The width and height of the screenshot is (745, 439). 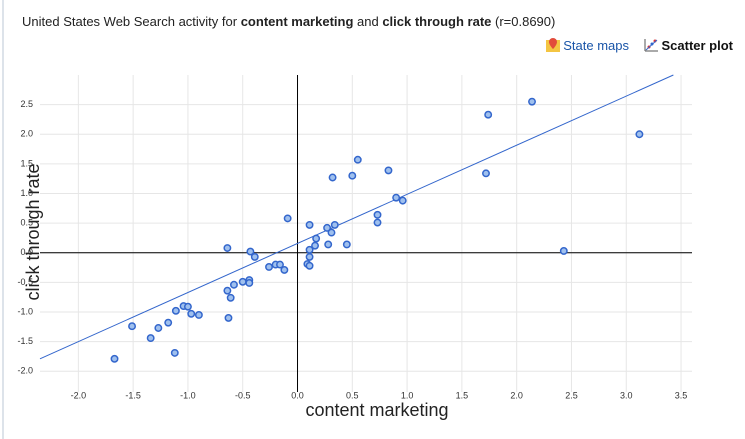 I want to click on x-tick-label: 1.0, so click(x=407, y=395).